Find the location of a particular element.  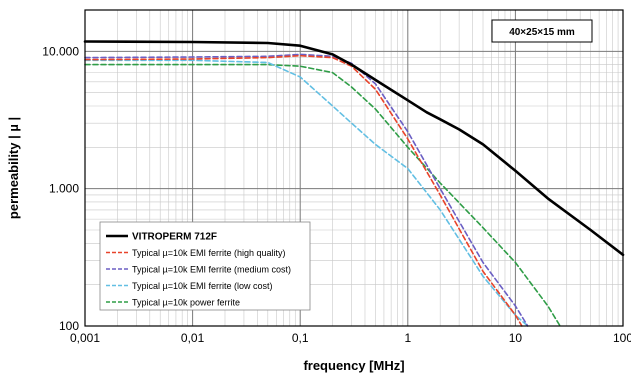

y-tick-label: 10.000 is located at coordinates (60, 51).